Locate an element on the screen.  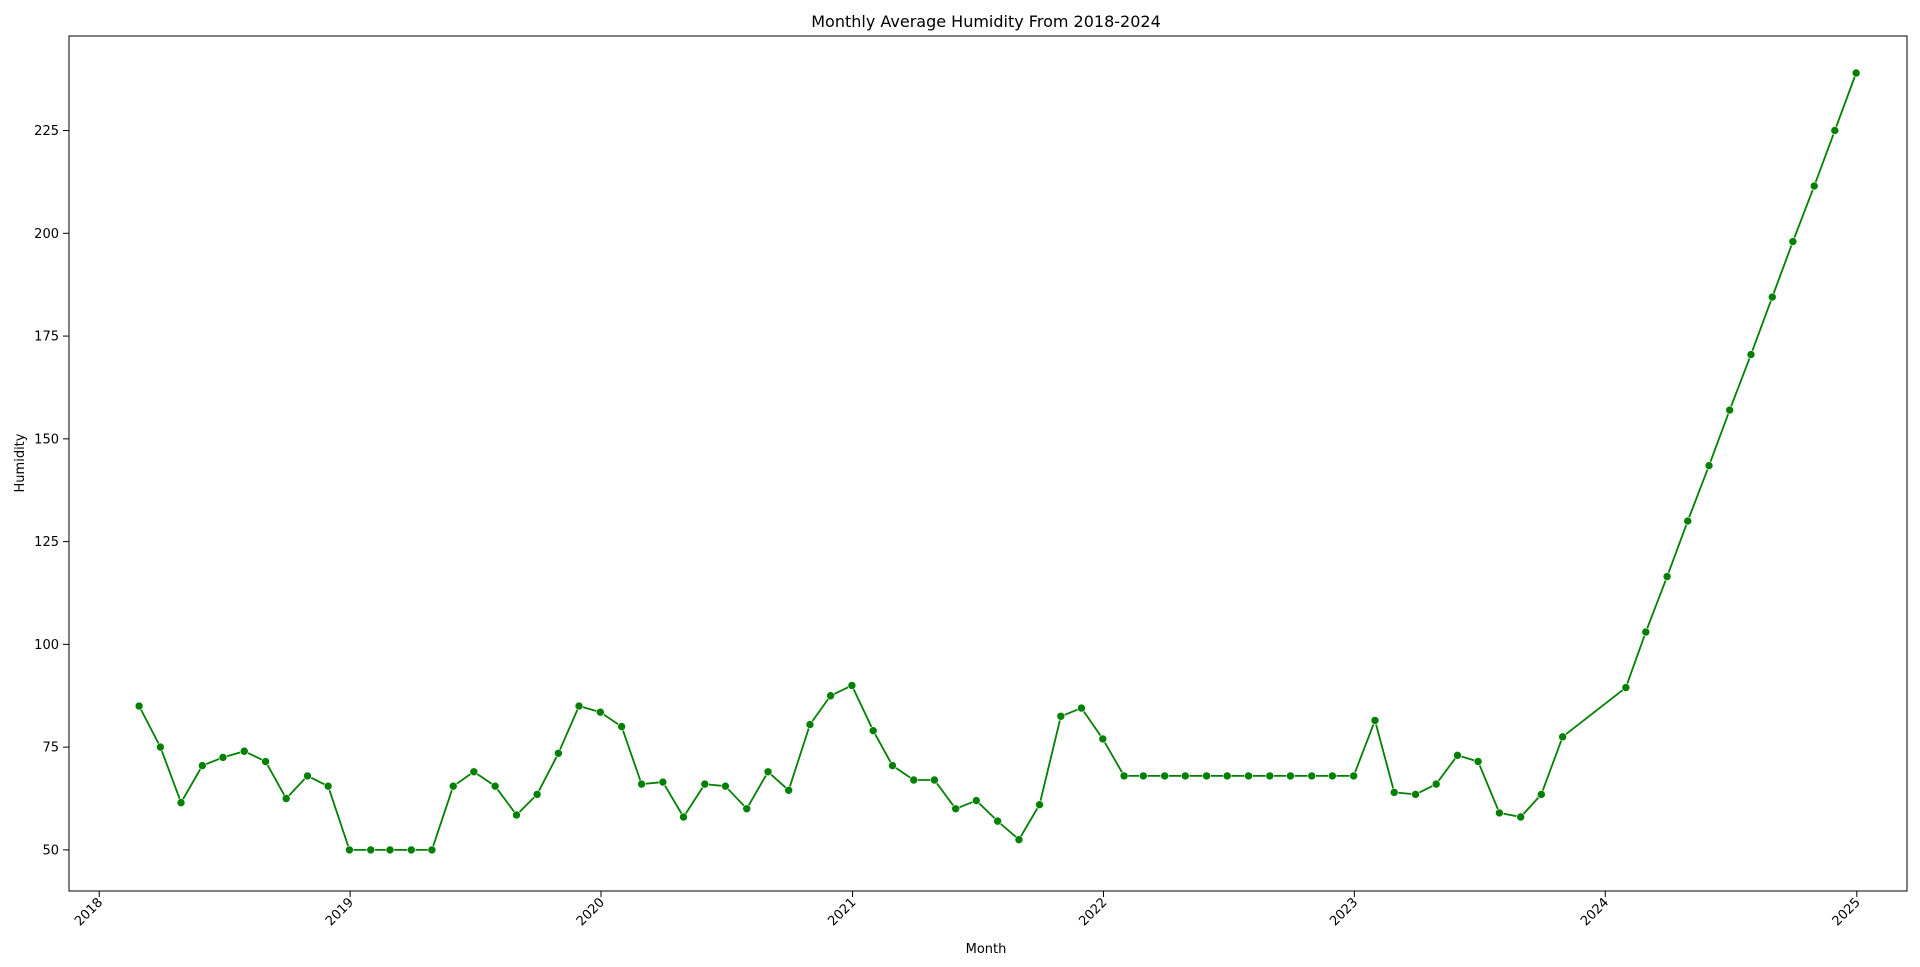
y-tick-label: 175 is located at coordinates (46, 337).